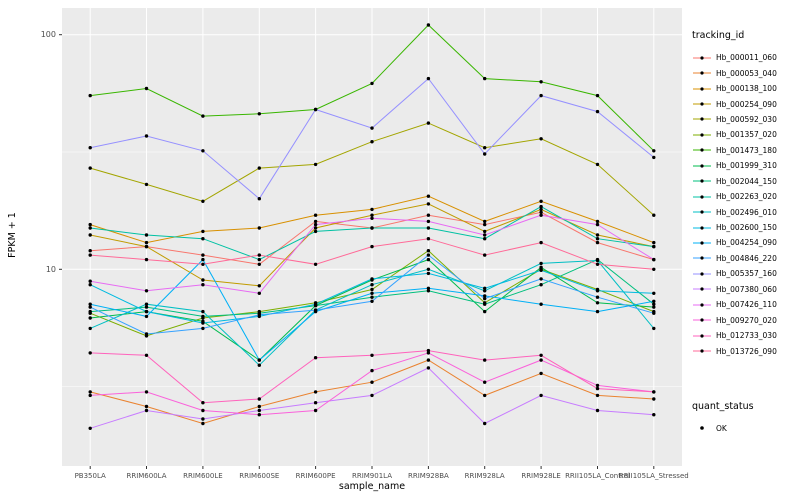  What do you see at coordinates (745, 289) in the screenshot?
I see `legend-item-Hb_007380_060: Hb_007380_060` at bounding box center [745, 289].